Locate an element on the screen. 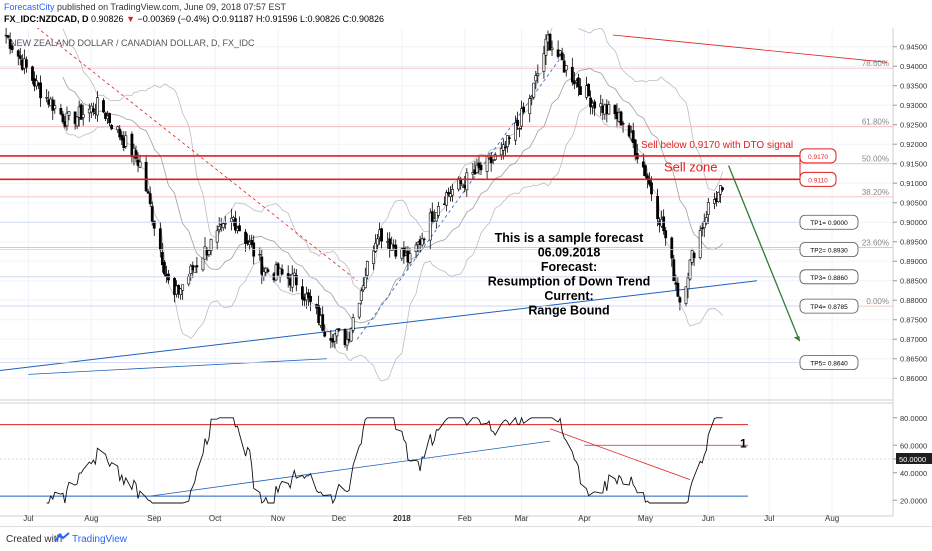 The image size is (932, 551). price-change: −0.00369 (−0.4%) is located at coordinates (173, 19).